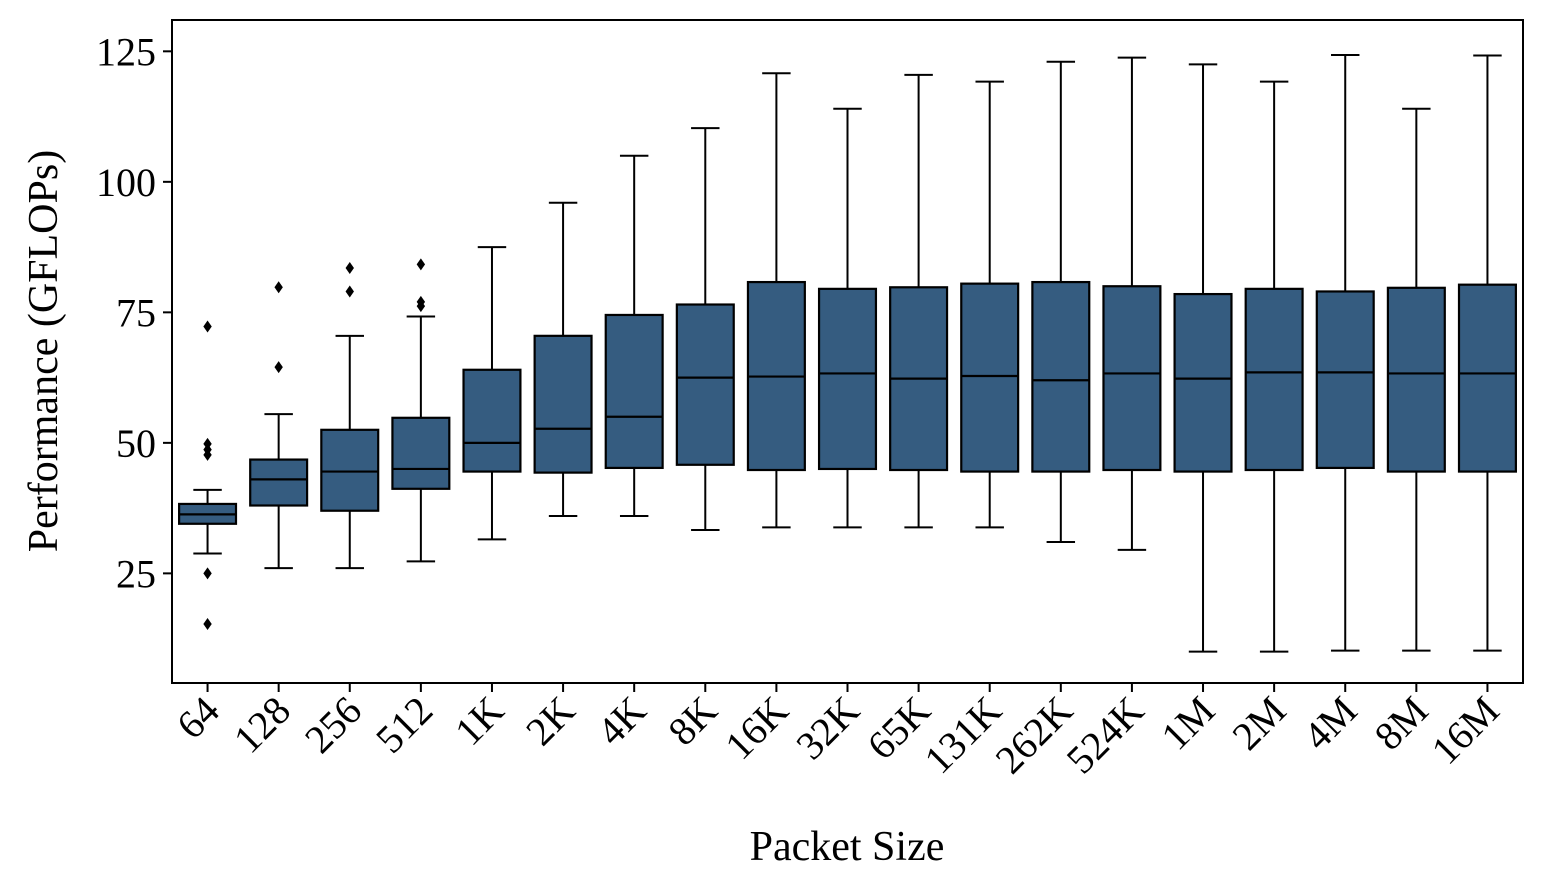  I want to click on x-tick-label: 2M, so click(1258, 723).